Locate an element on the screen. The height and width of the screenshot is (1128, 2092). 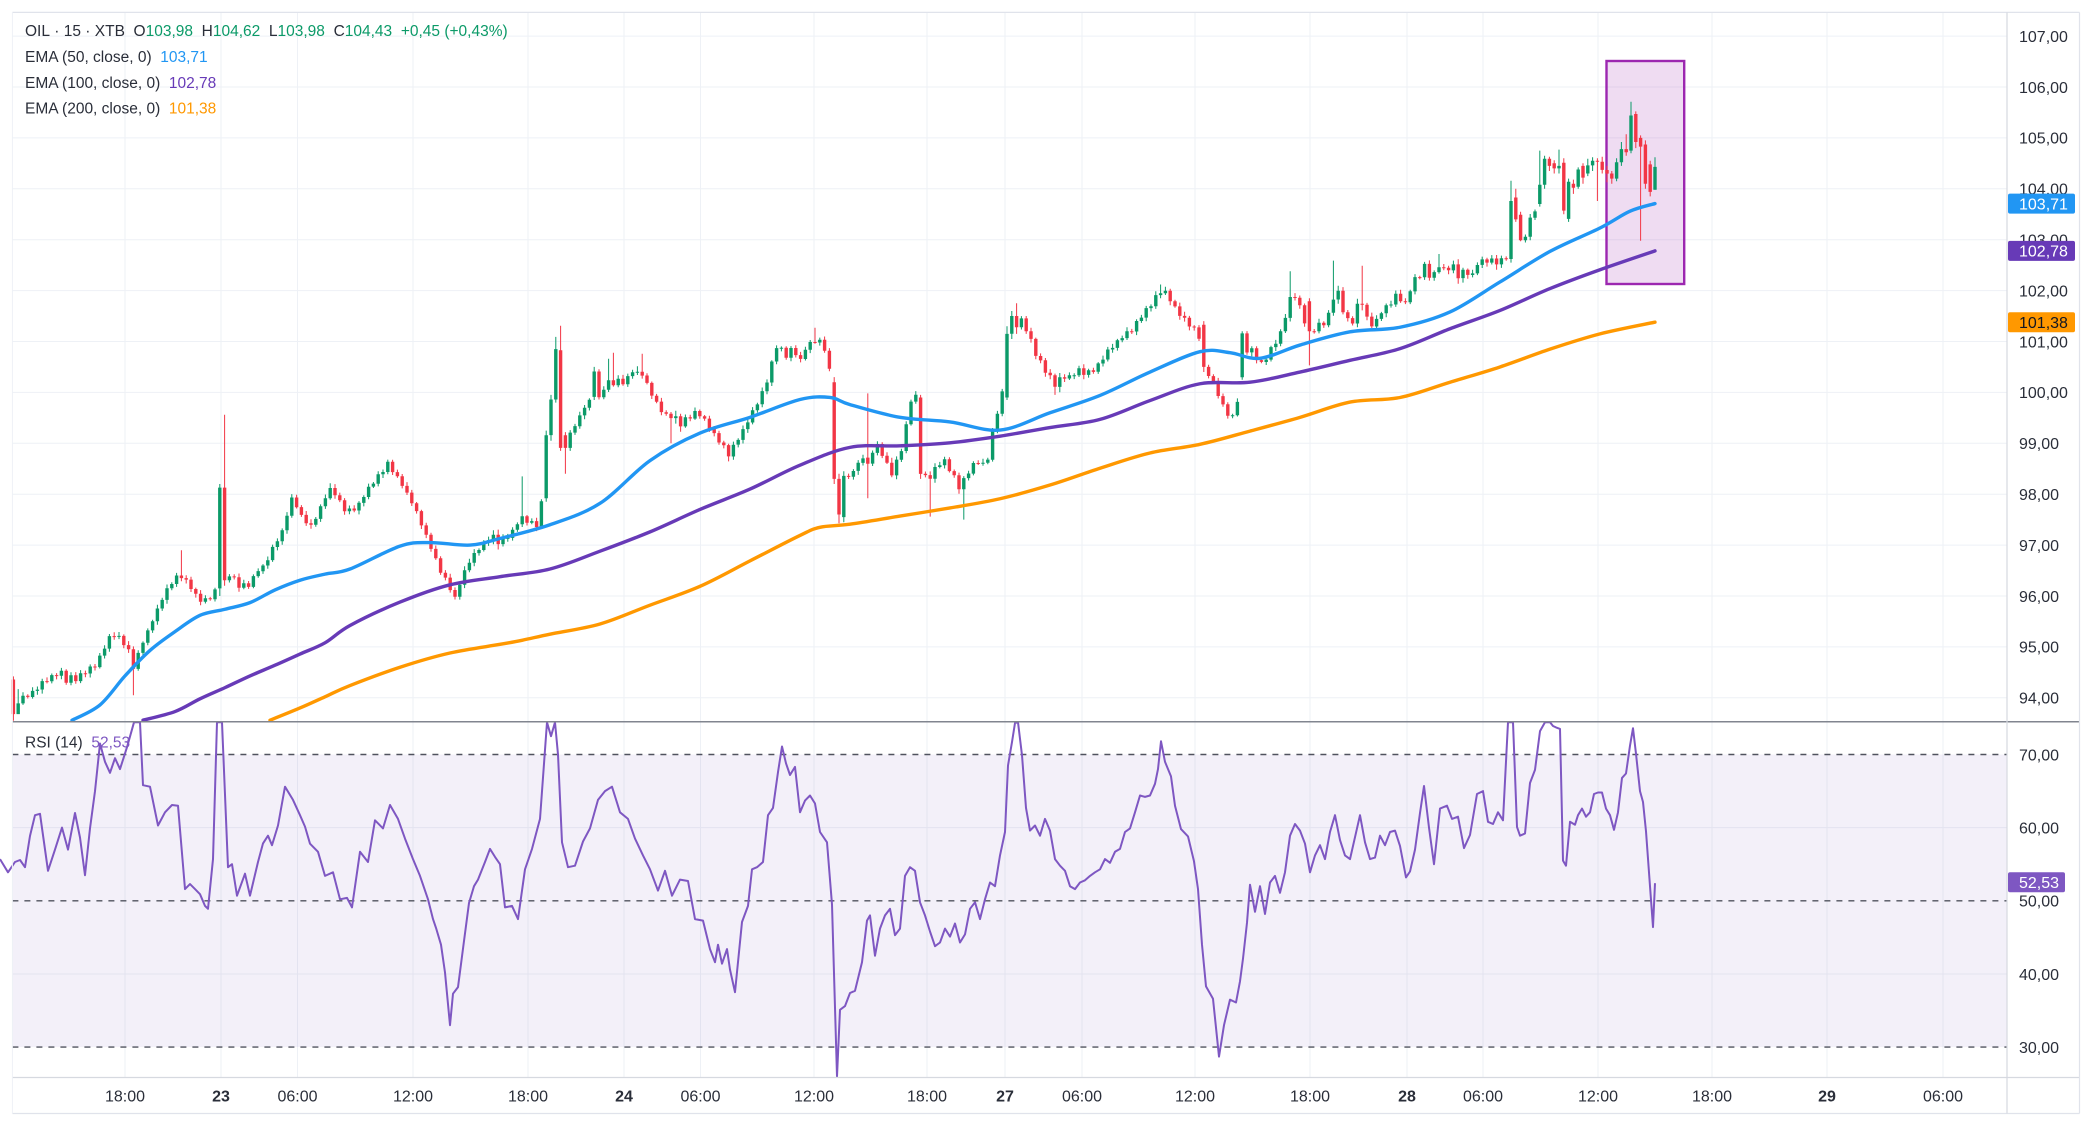
svg-text: 101,00 is located at coordinates (2043, 342).